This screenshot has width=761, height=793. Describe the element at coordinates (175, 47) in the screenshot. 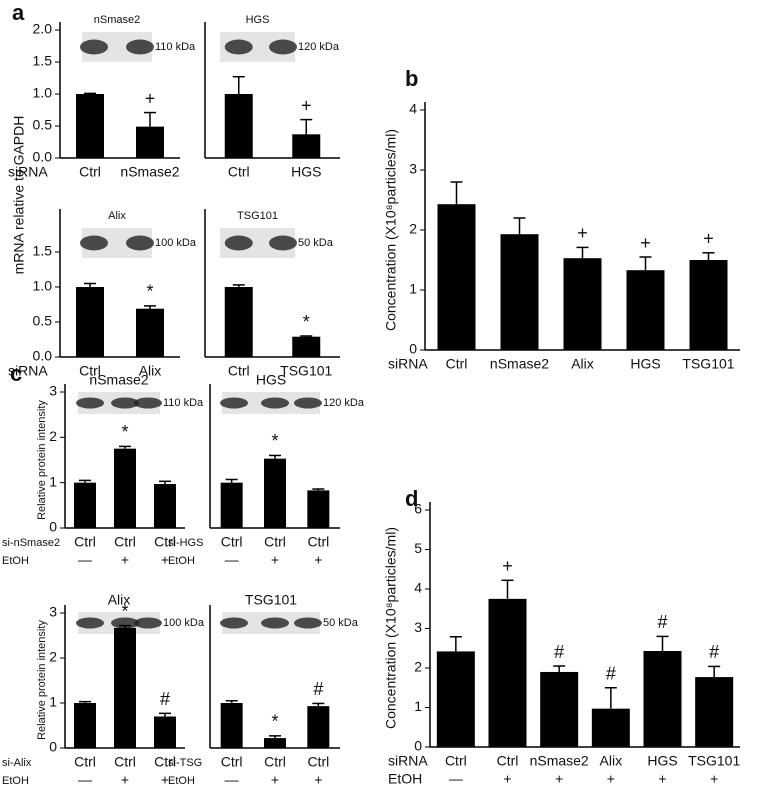

I see `blot-size: 110 kDa` at that location.